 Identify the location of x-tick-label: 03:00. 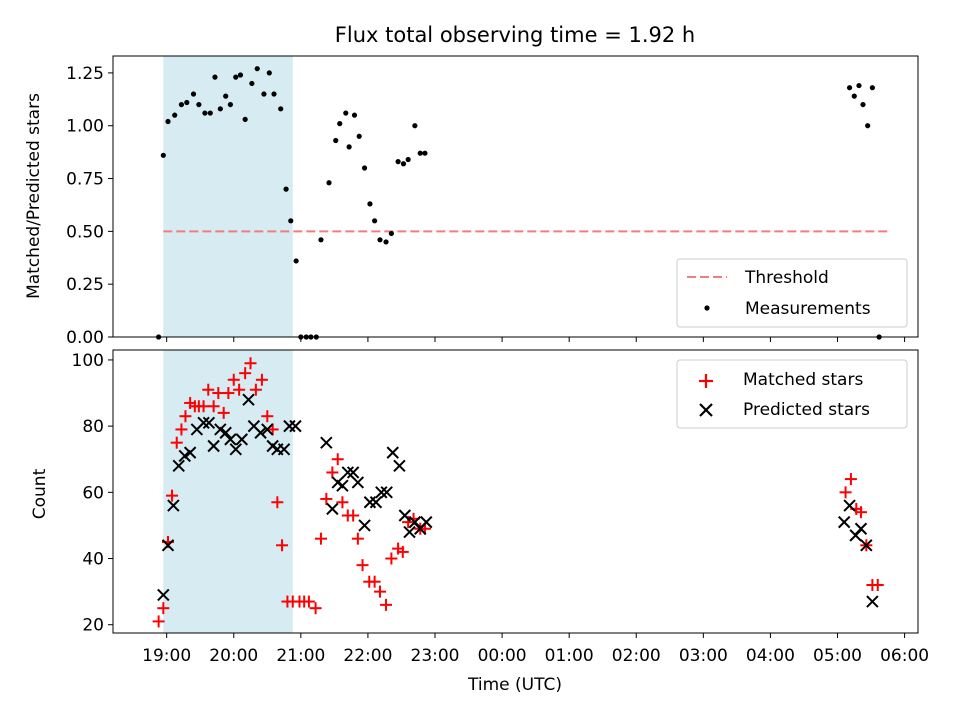
(703, 656).